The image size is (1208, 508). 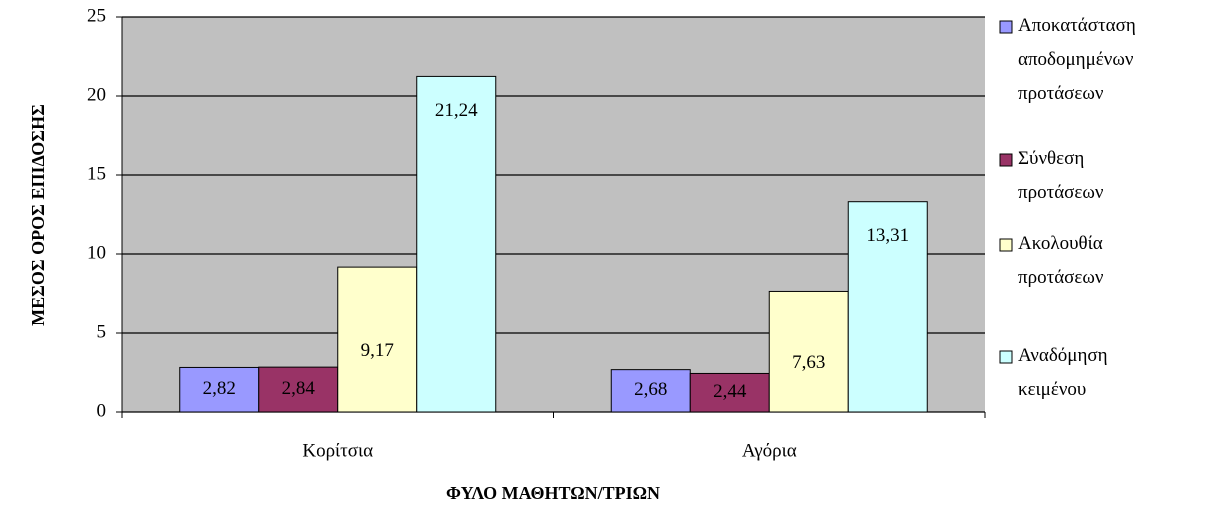 I want to click on x-tick-label: Αγόρια, so click(x=769, y=450).